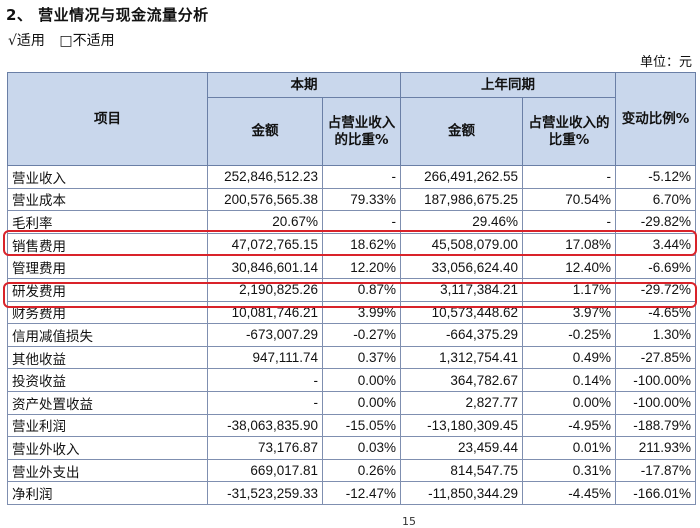  Describe the element at coordinates (361, 199) in the screenshot. I see `current-share: 79.33%` at that location.